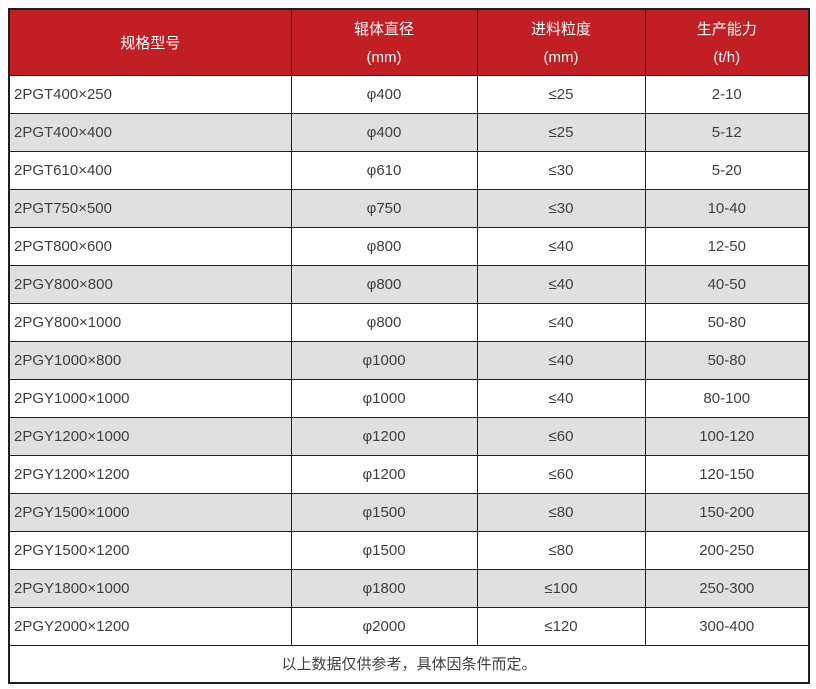 The image size is (816, 689). I want to click on capacity-cell: 150-200, so click(727, 512).